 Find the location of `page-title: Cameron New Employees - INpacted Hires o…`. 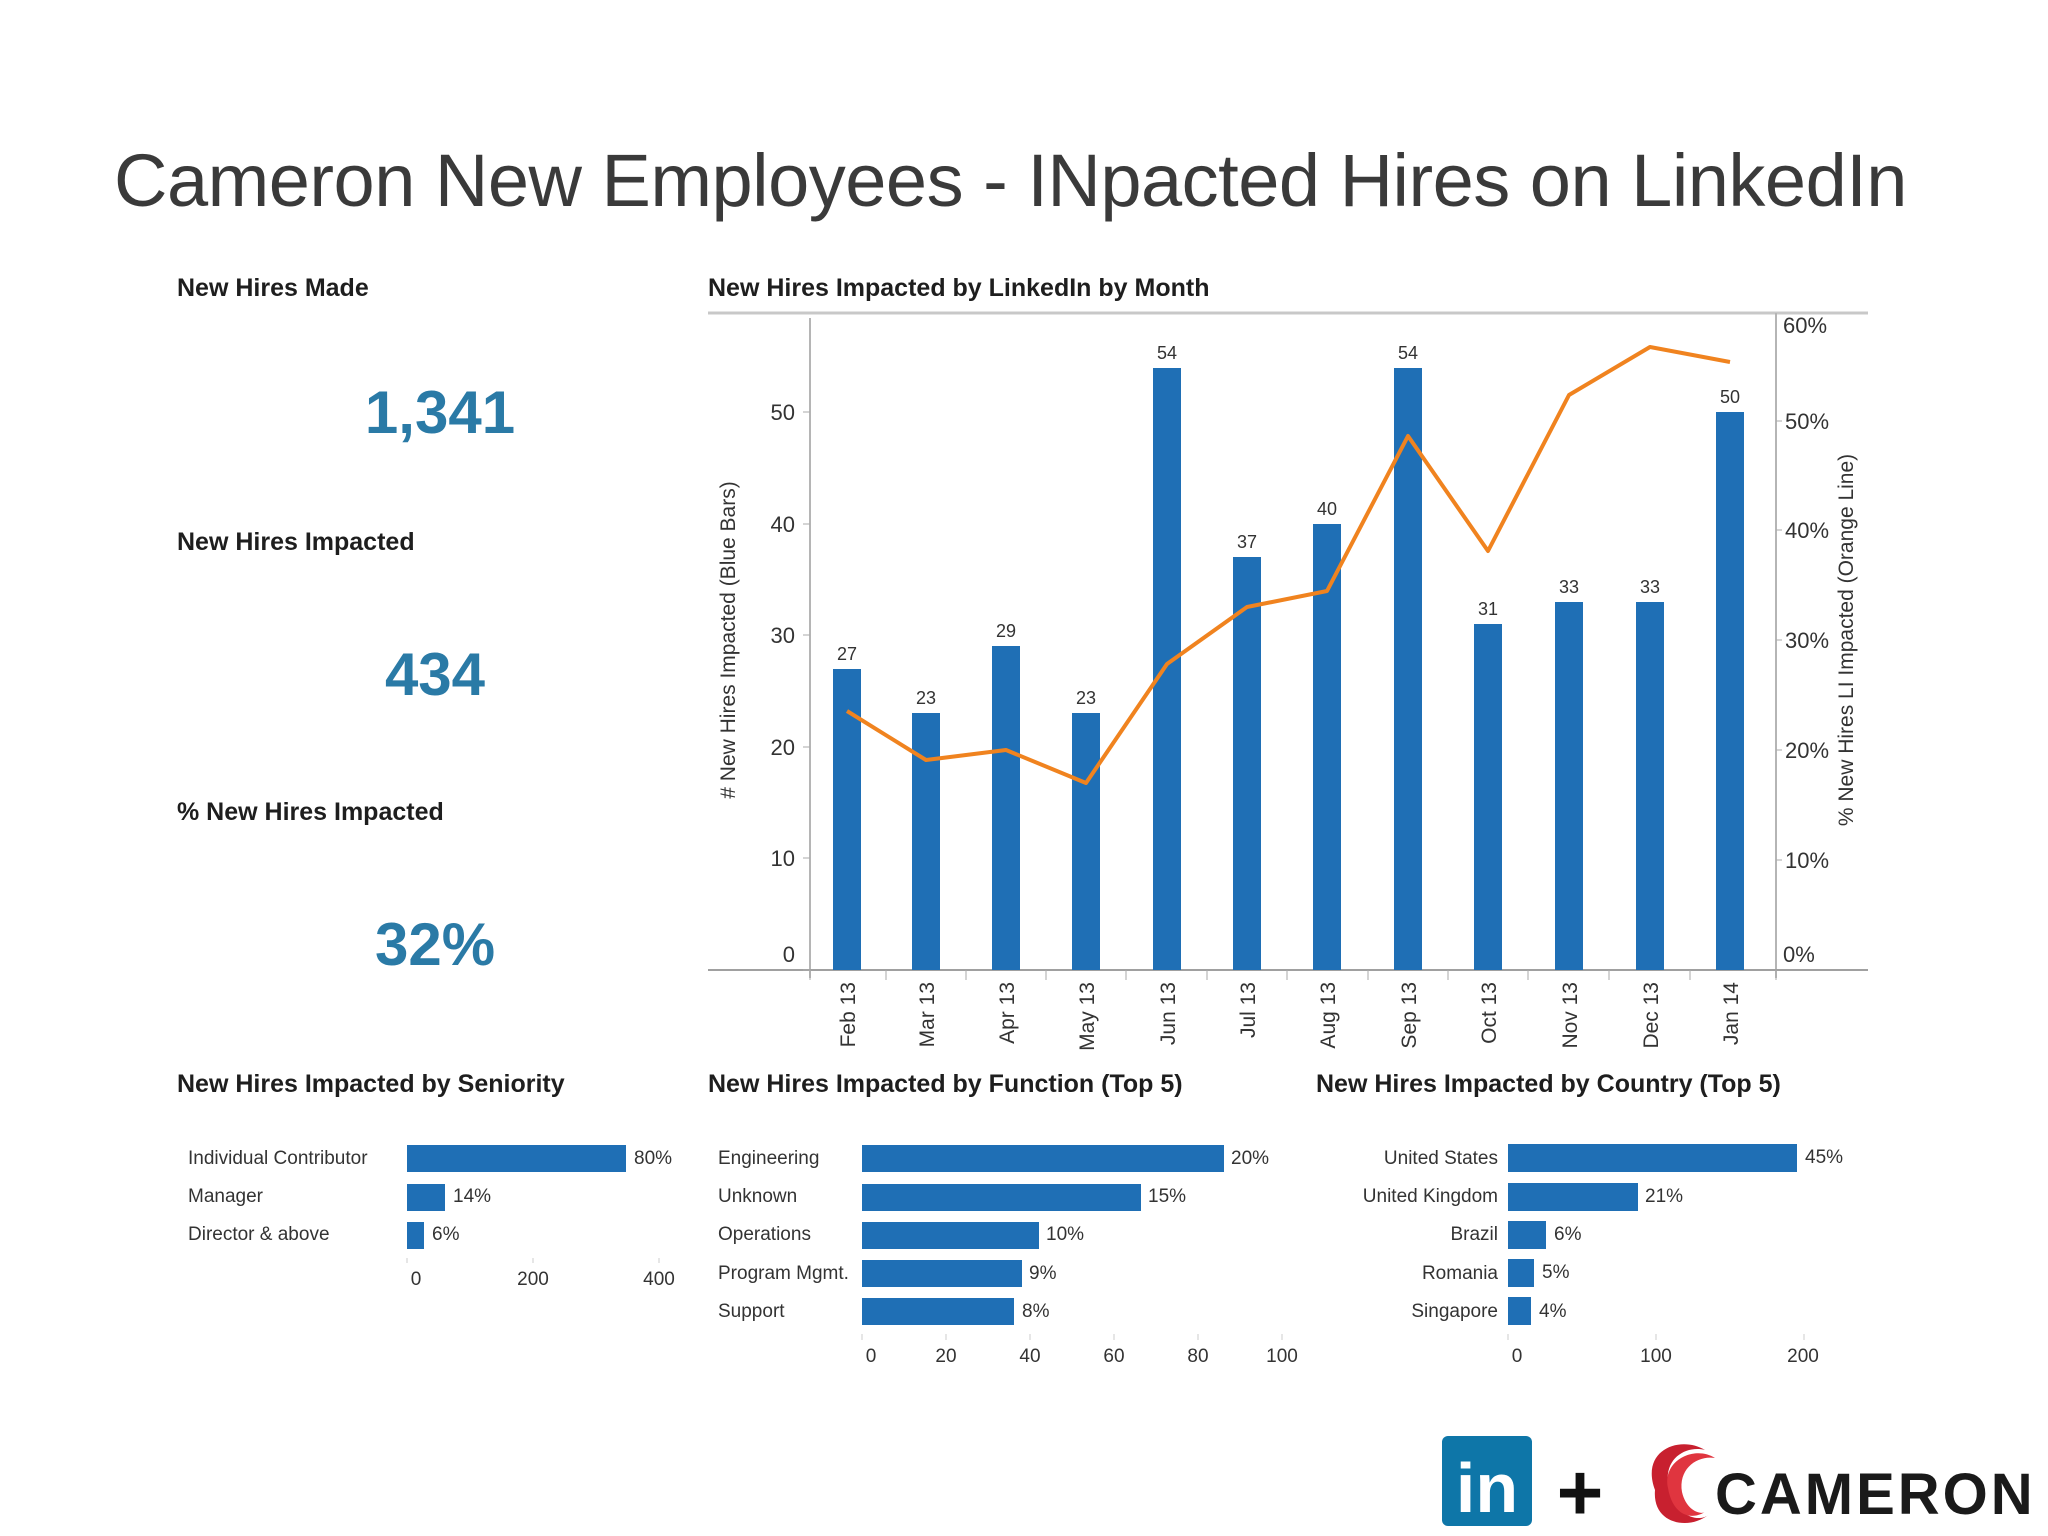

page-title: Cameron New Employees - INpacted Hires o… is located at coordinates (1010, 180).